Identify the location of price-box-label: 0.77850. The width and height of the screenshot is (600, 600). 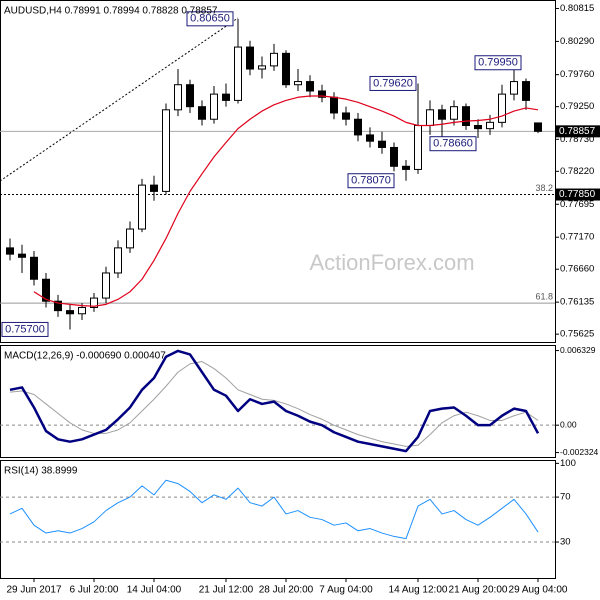
(577, 194).